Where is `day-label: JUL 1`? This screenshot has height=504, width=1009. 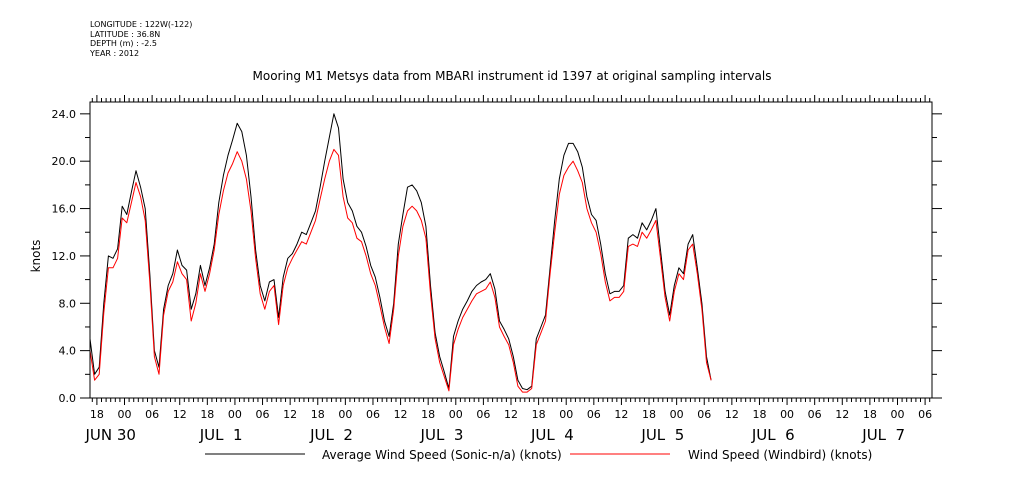 day-label: JUL 1 is located at coordinates (221, 435).